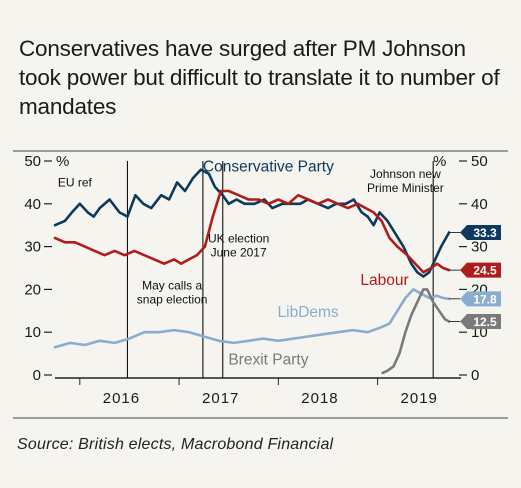  What do you see at coordinates (268, 167) in the screenshot?
I see `series-label-conservative-party: Conservative Party` at bounding box center [268, 167].